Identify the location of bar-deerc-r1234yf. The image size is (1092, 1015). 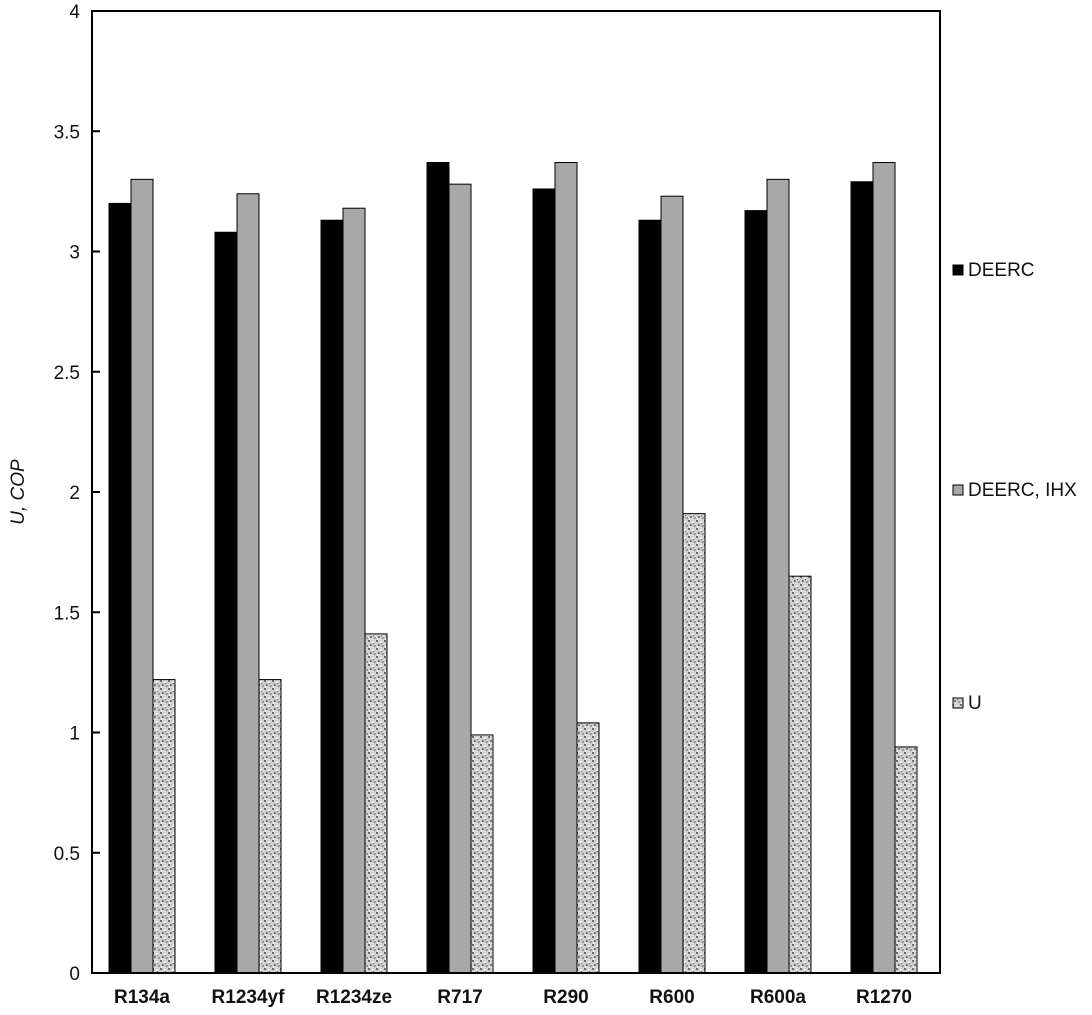
(226, 602).